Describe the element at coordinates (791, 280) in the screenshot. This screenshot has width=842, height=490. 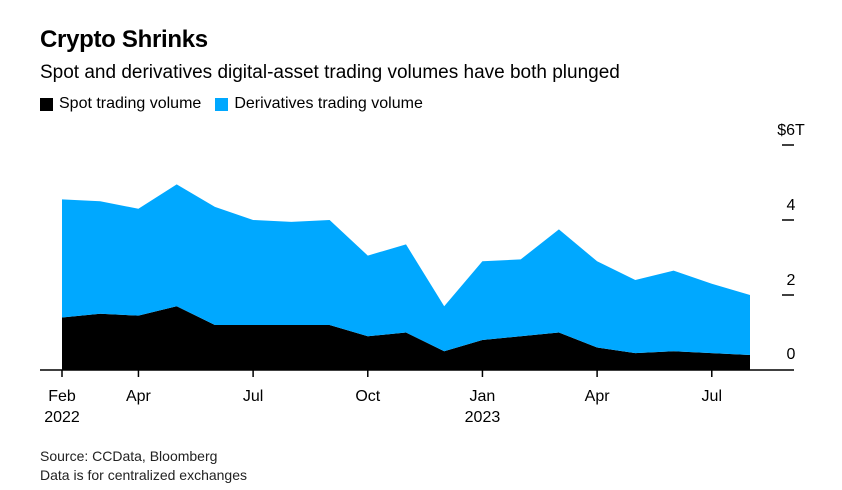
I see `y-tick-label: 2` at that location.